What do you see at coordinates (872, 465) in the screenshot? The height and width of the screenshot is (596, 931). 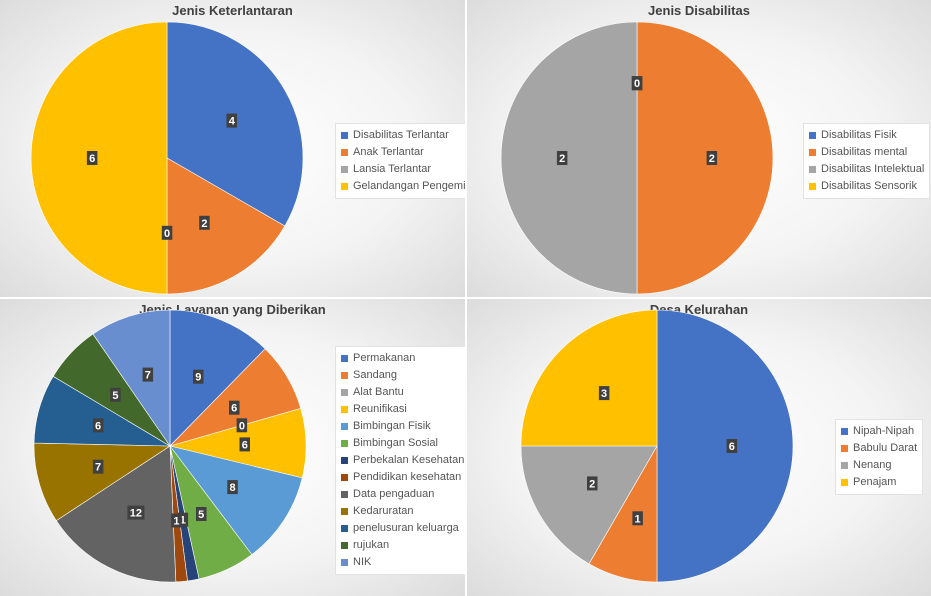 I see `legend-label: Nenang` at bounding box center [872, 465].